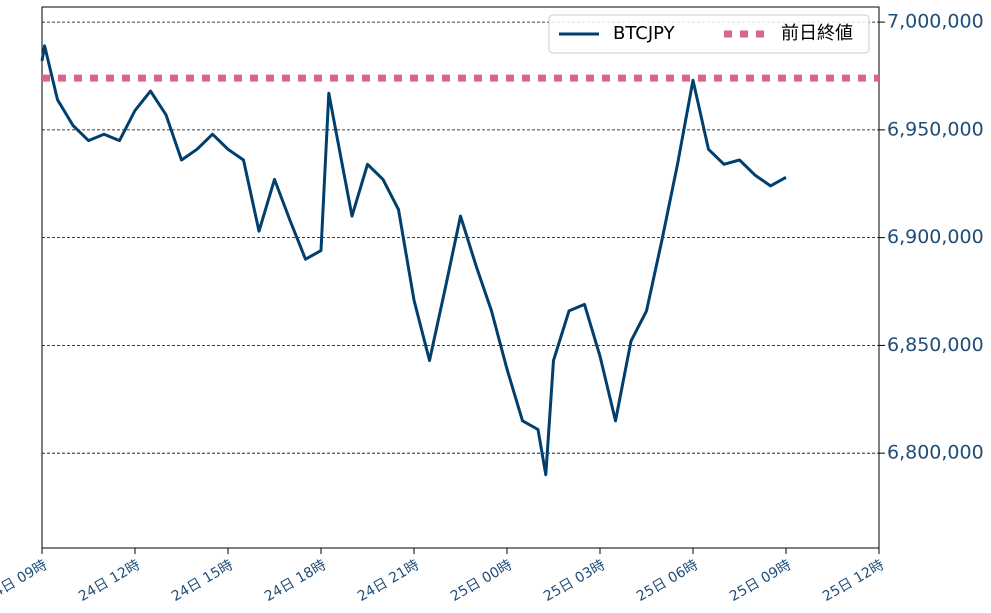 The image size is (991, 613). What do you see at coordinates (667, 581) in the screenshot?
I see `x-tick-label: 25日 06時` at bounding box center [667, 581].